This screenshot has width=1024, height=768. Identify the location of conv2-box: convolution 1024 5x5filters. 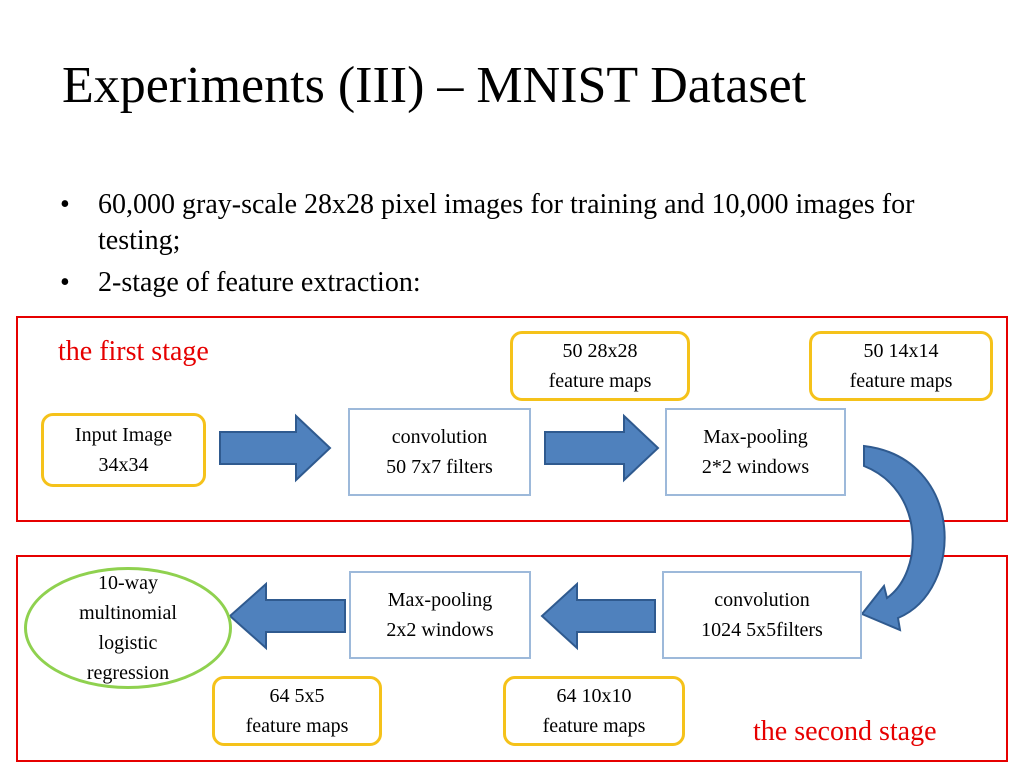
(762, 615).